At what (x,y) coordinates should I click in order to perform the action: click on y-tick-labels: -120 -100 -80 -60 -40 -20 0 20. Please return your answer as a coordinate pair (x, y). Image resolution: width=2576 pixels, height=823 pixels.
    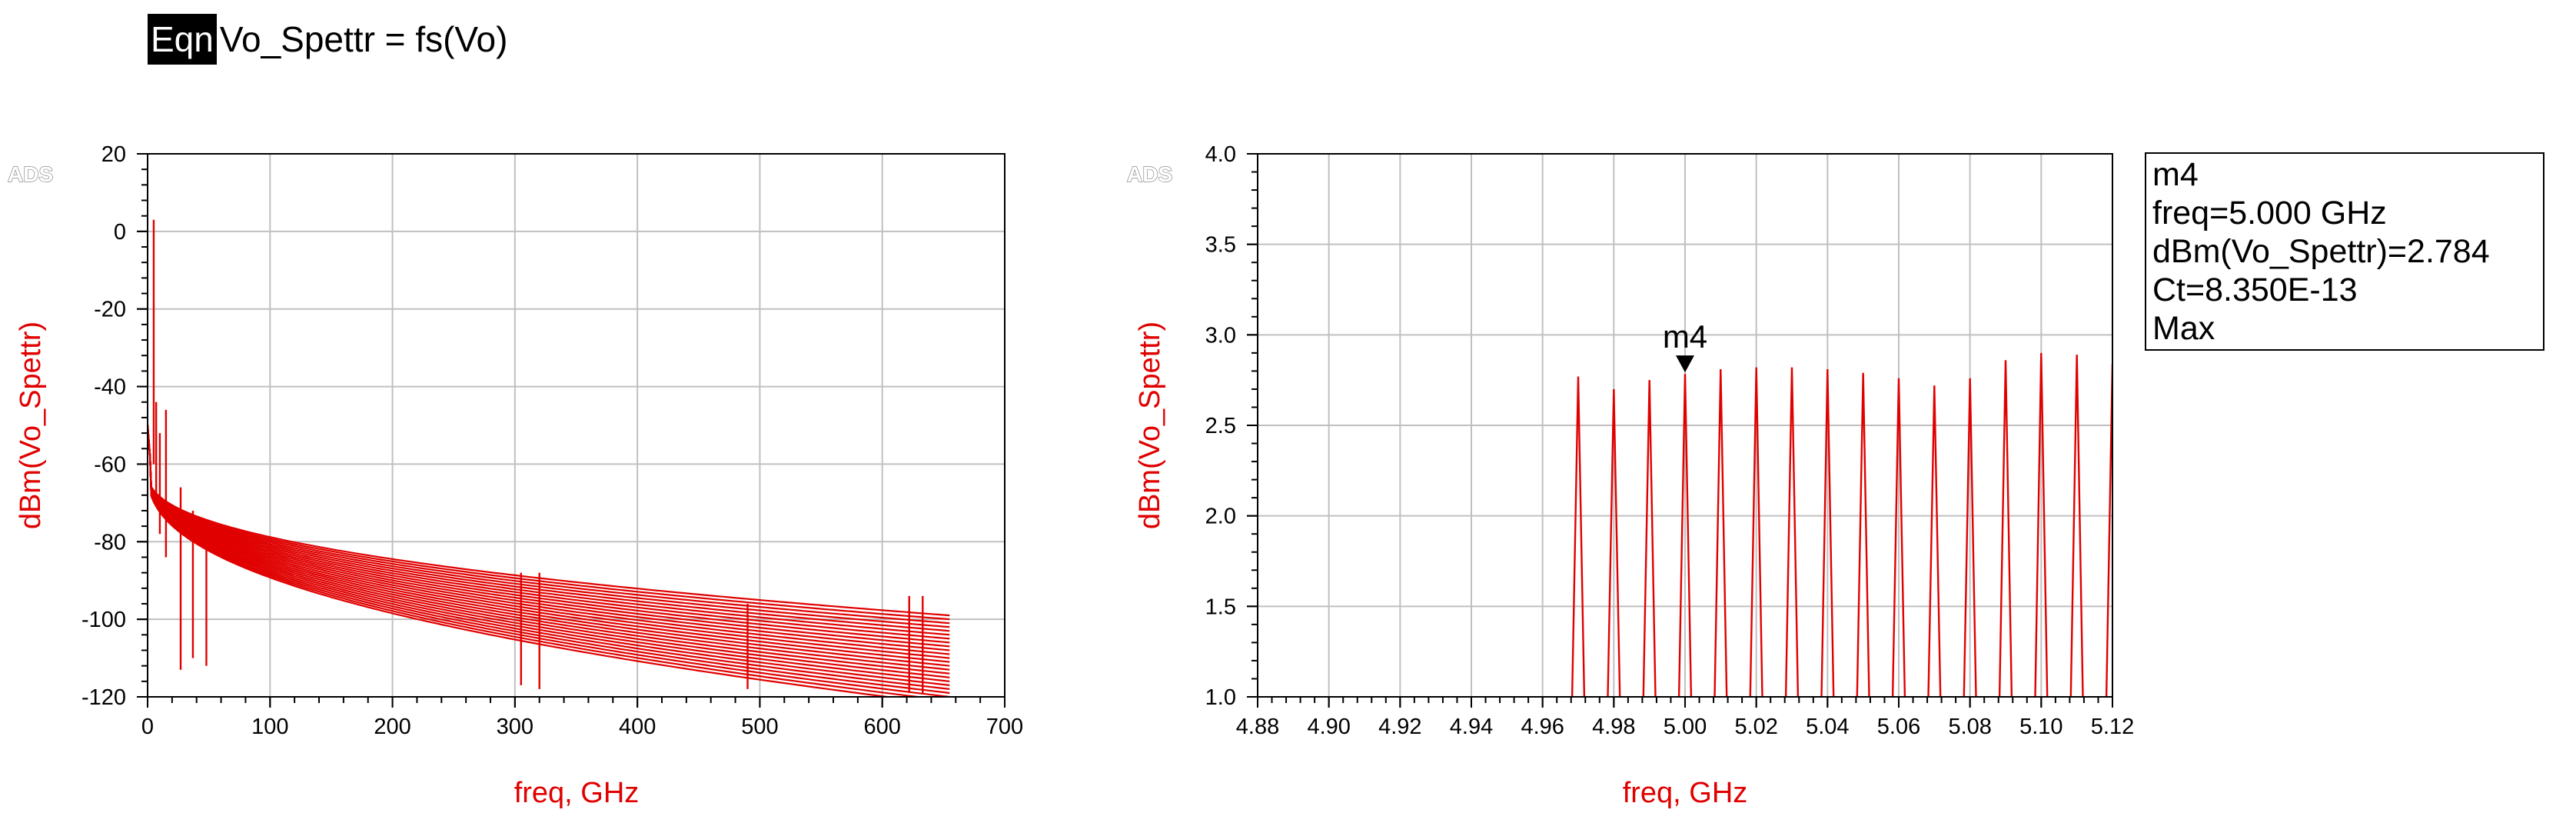
    Looking at the image, I should click on (104, 426).